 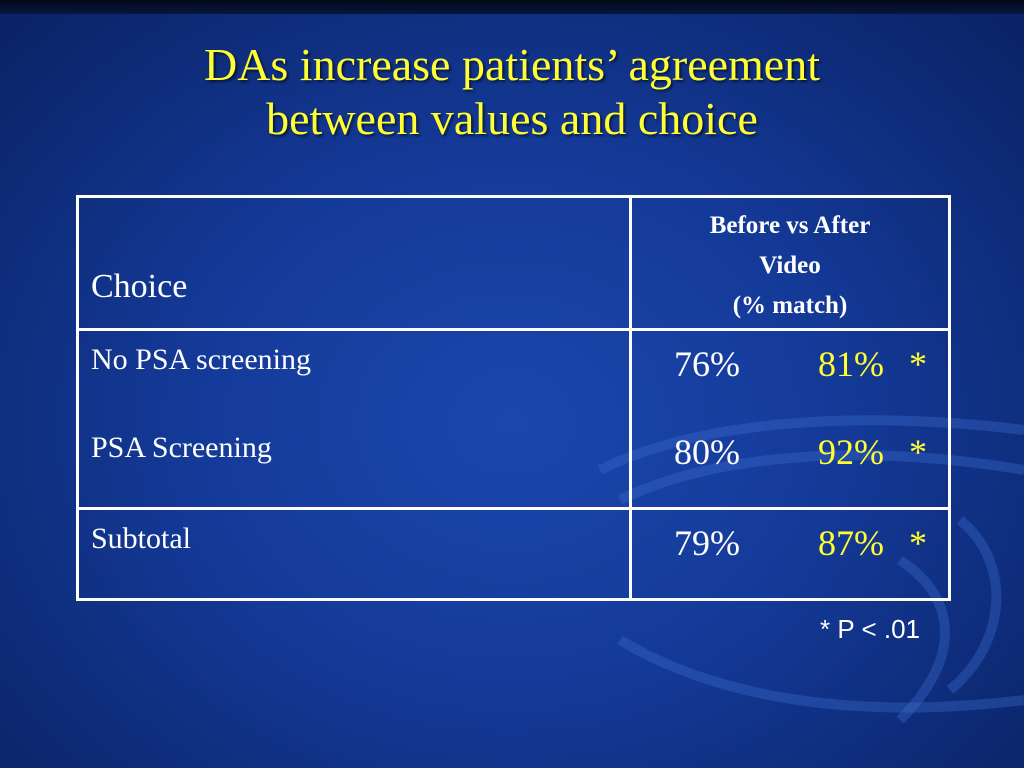 I want to click on values-cell: 76% 81% * 80% 92% *, so click(x=790, y=419).